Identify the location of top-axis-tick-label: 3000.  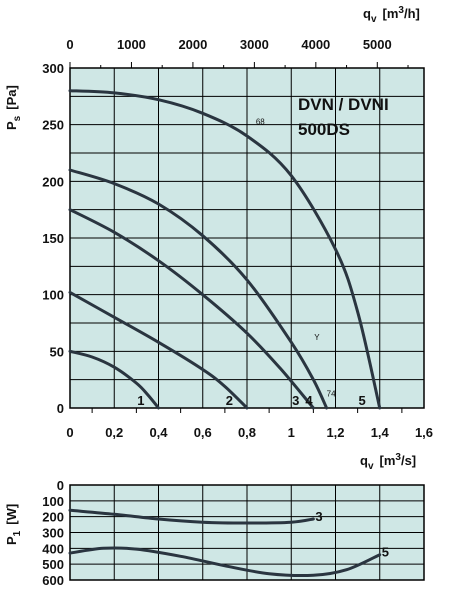
(254, 44).